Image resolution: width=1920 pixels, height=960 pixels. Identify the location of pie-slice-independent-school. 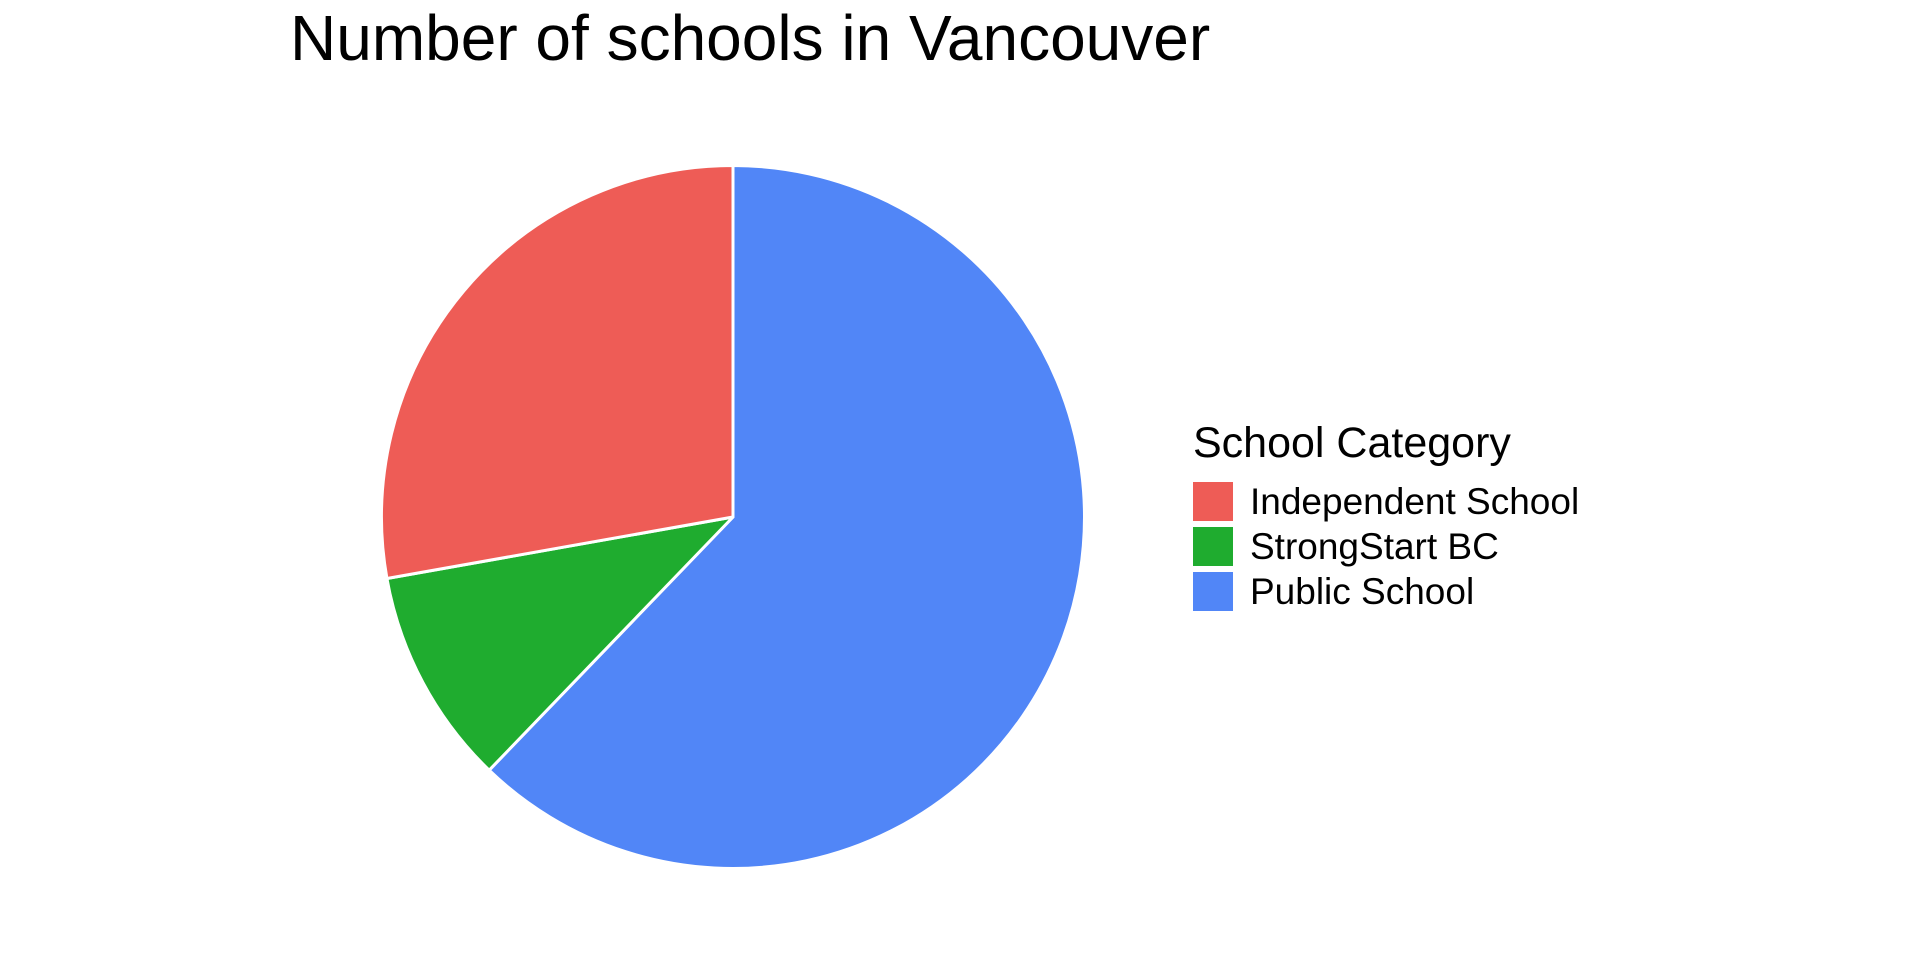
(557, 372).